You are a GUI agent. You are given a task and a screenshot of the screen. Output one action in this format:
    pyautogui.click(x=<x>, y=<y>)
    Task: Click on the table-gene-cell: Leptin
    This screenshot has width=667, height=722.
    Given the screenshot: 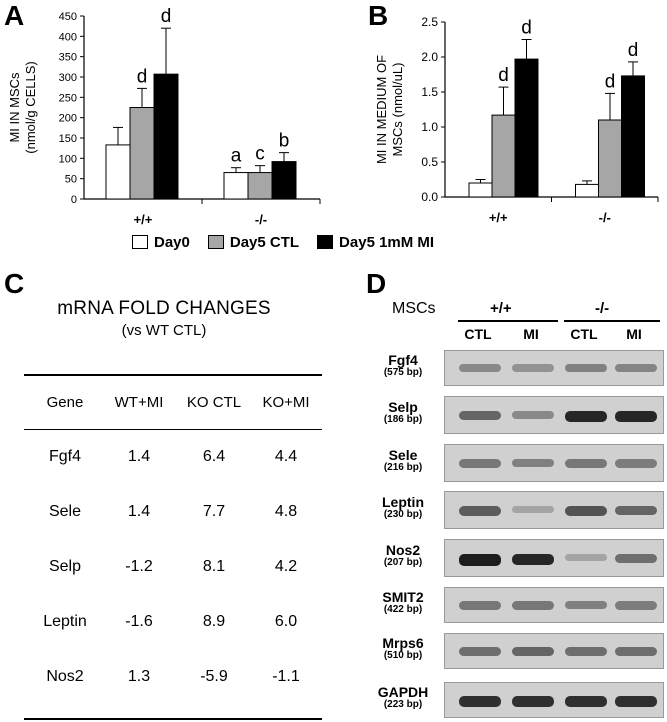 What is the action you would take?
    pyautogui.click(x=65, y=621)
    